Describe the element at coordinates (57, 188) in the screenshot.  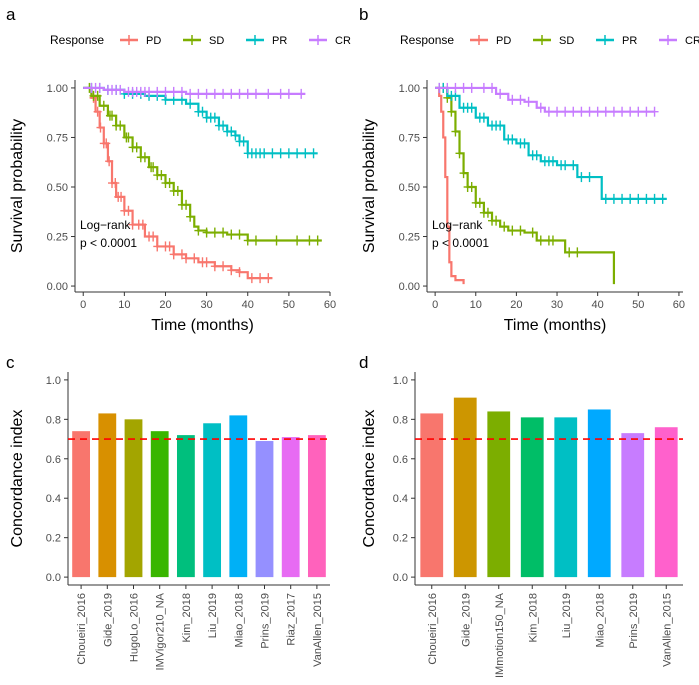
I see `y-tick-label: 0.50` at that location.